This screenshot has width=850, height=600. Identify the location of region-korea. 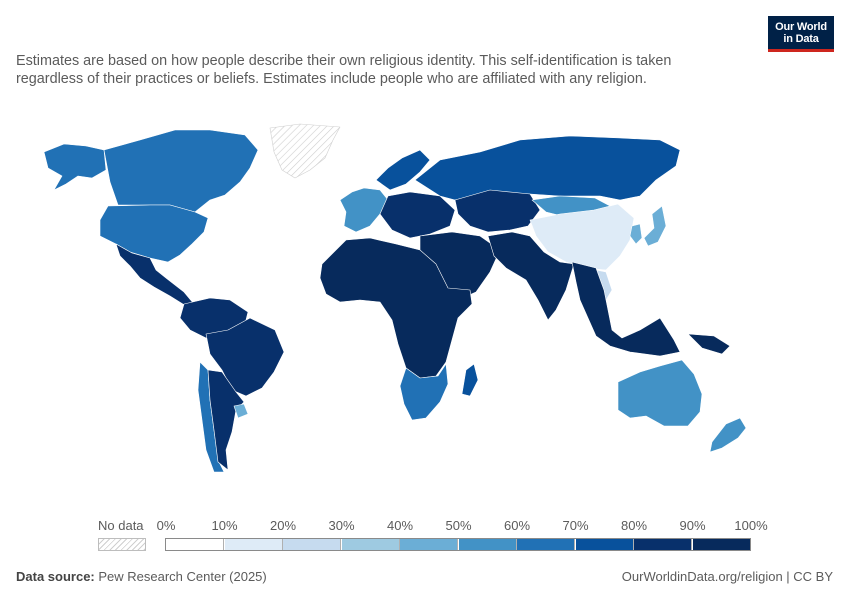
(636, 234).